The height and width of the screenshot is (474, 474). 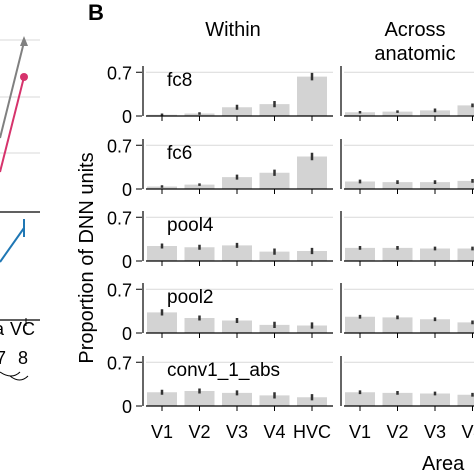 I want to click on column-title-line: Across, so click(x=414, y=30).